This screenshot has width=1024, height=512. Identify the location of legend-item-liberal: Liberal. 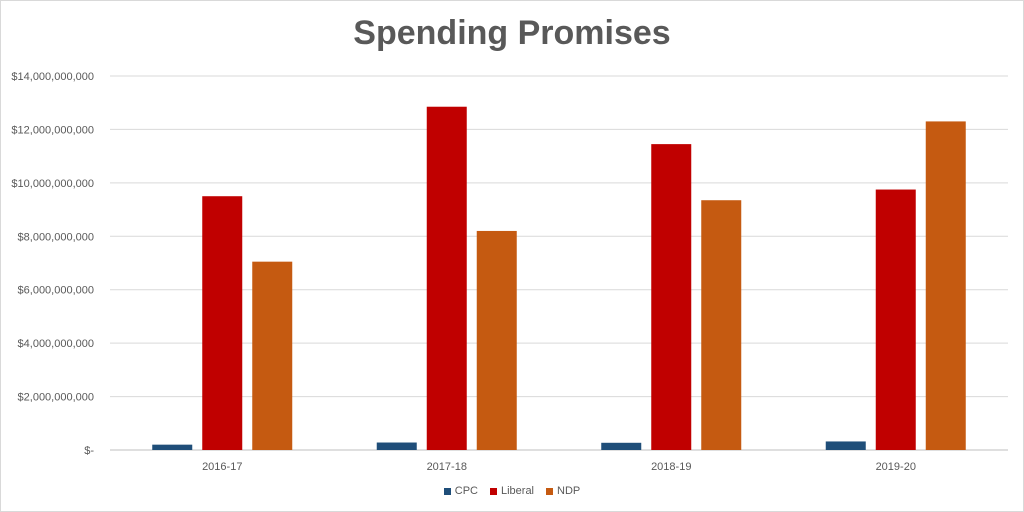
(512, 491).